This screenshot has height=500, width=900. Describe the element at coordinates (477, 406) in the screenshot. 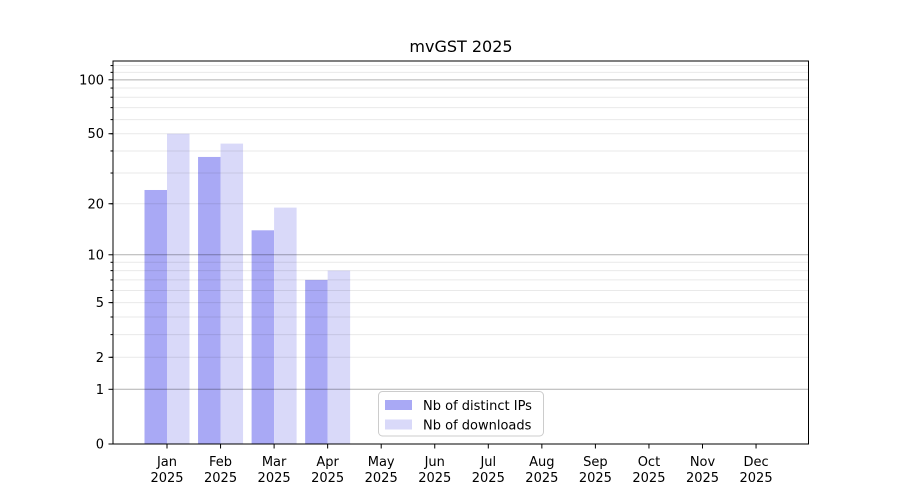

I see `legend-label: Nb of distinct IPs` at that location.